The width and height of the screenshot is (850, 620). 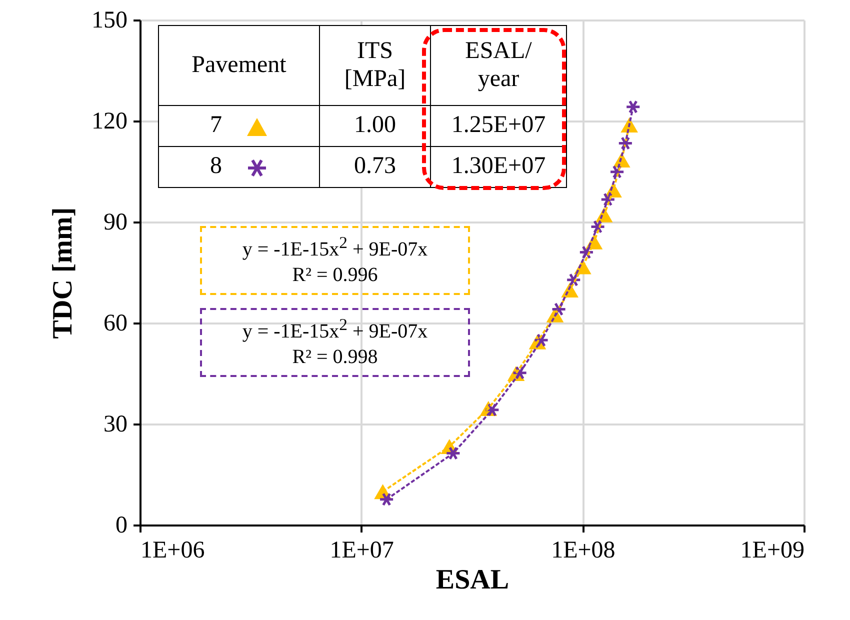 What do you see at coordinates (375, 66) in the screenshot?
I see `annotation: ITS [MPa]` at bounding box center [375, 66].